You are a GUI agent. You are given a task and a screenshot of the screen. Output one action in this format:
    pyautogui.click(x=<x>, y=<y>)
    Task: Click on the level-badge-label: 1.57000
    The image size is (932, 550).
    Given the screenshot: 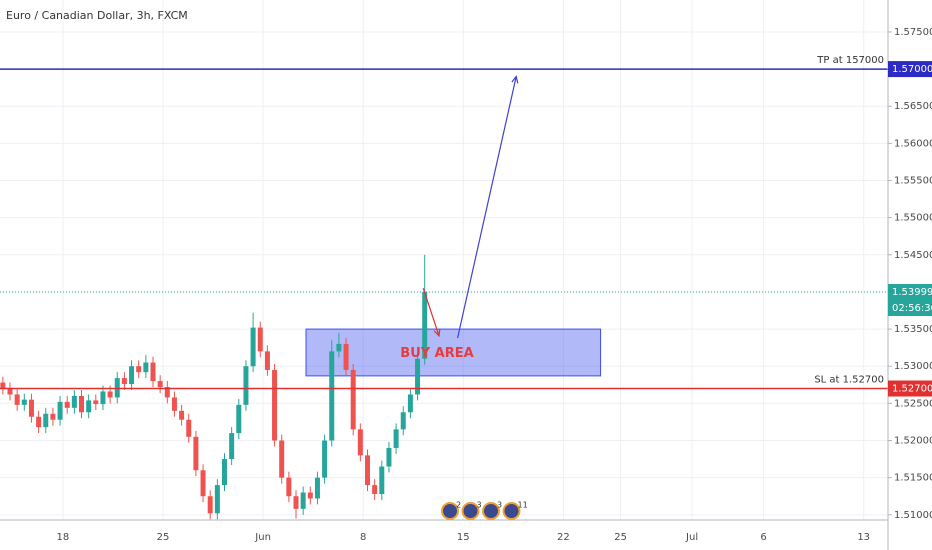 What is the action you would take?
    pyautogui.click(x=912, y=69)
    